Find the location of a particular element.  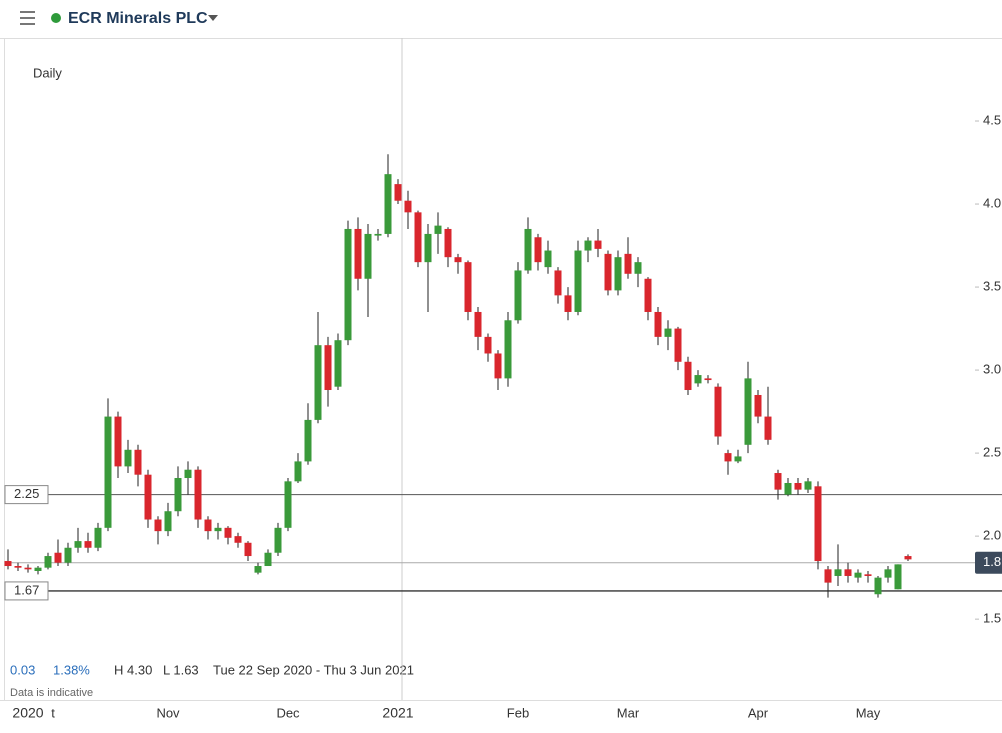

level-label: 1.67 is located at coordinates (26, 589).